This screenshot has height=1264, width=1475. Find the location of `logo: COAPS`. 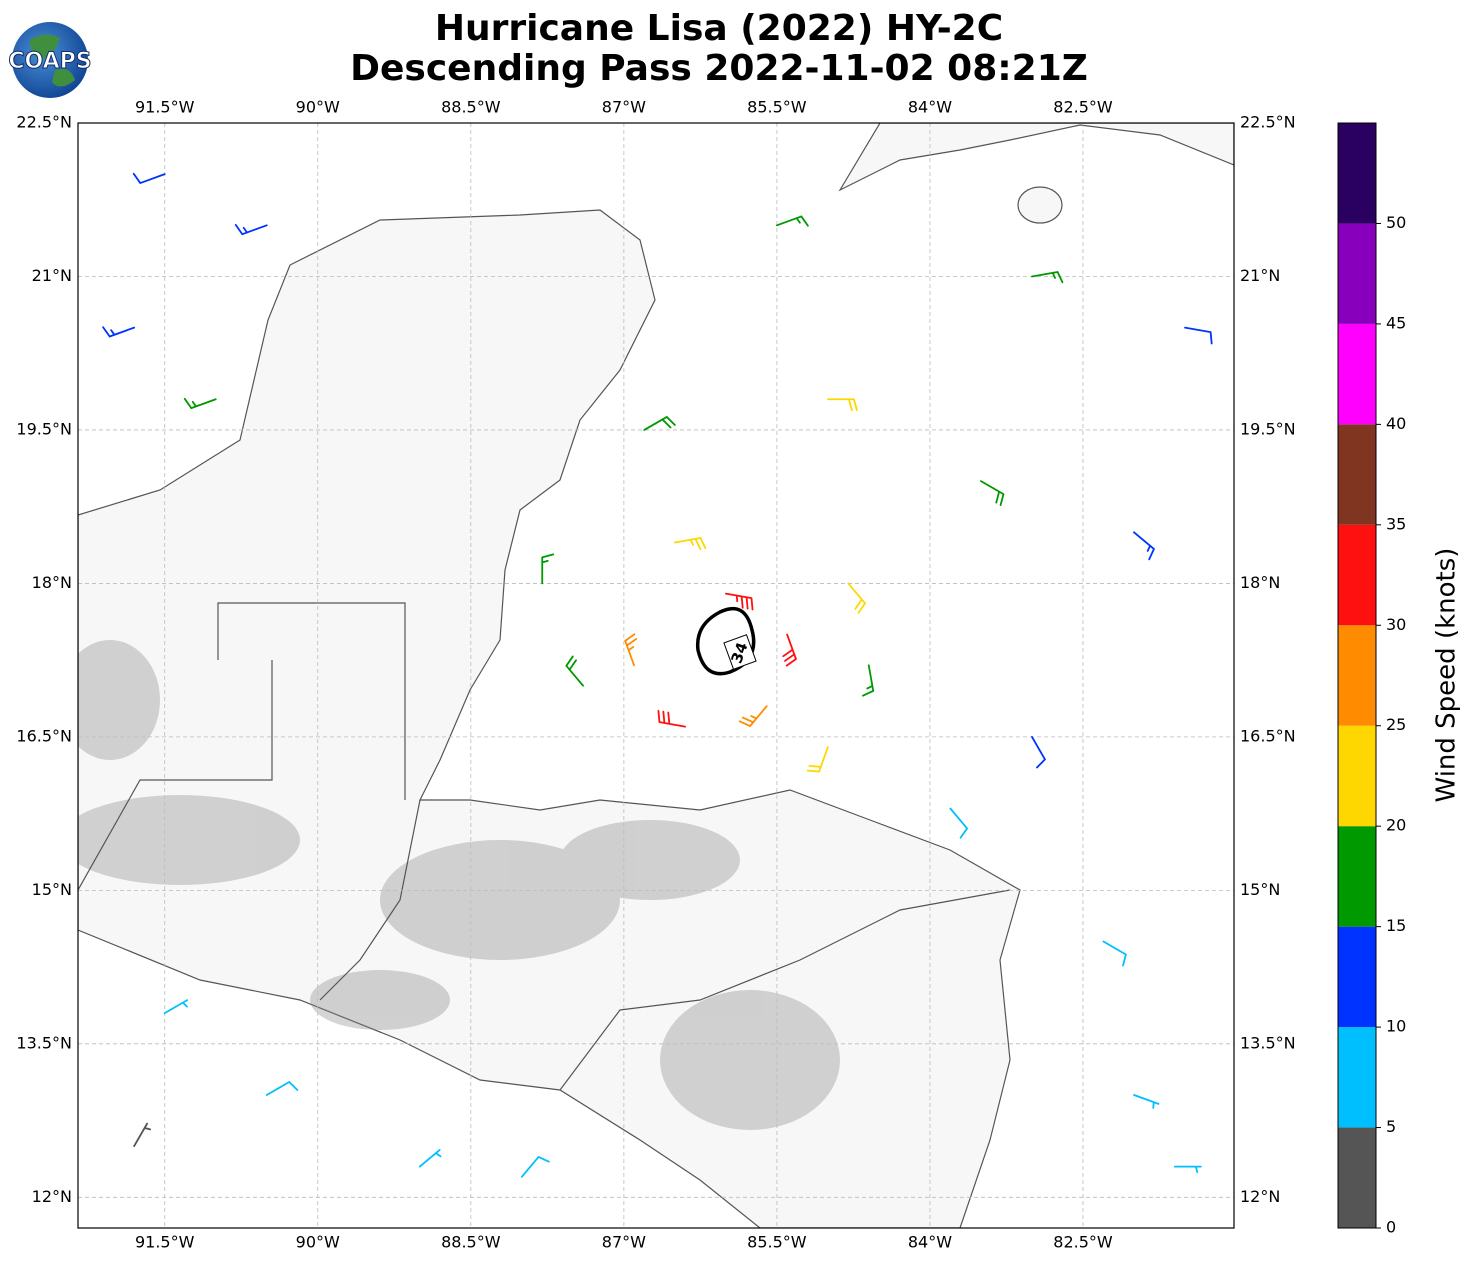

logo: COAPS is located at coordinates (50, 60).